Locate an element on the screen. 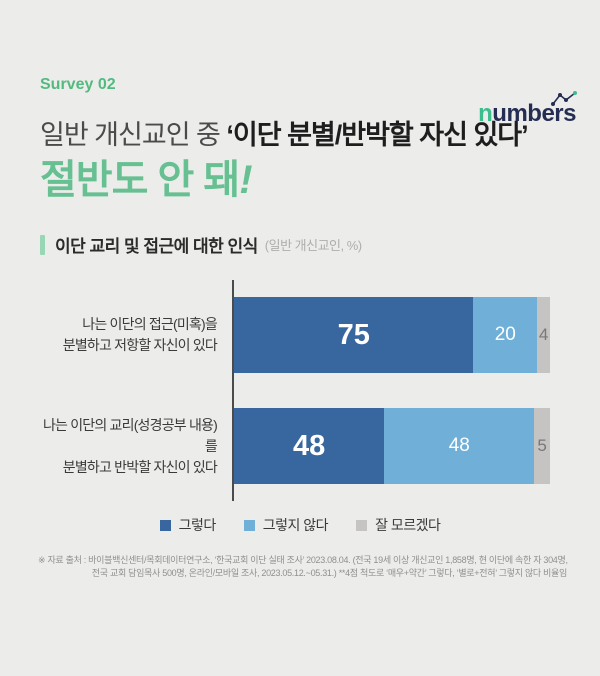  legend-item-yes: 그렇다 is located at coordinates (188, 525).